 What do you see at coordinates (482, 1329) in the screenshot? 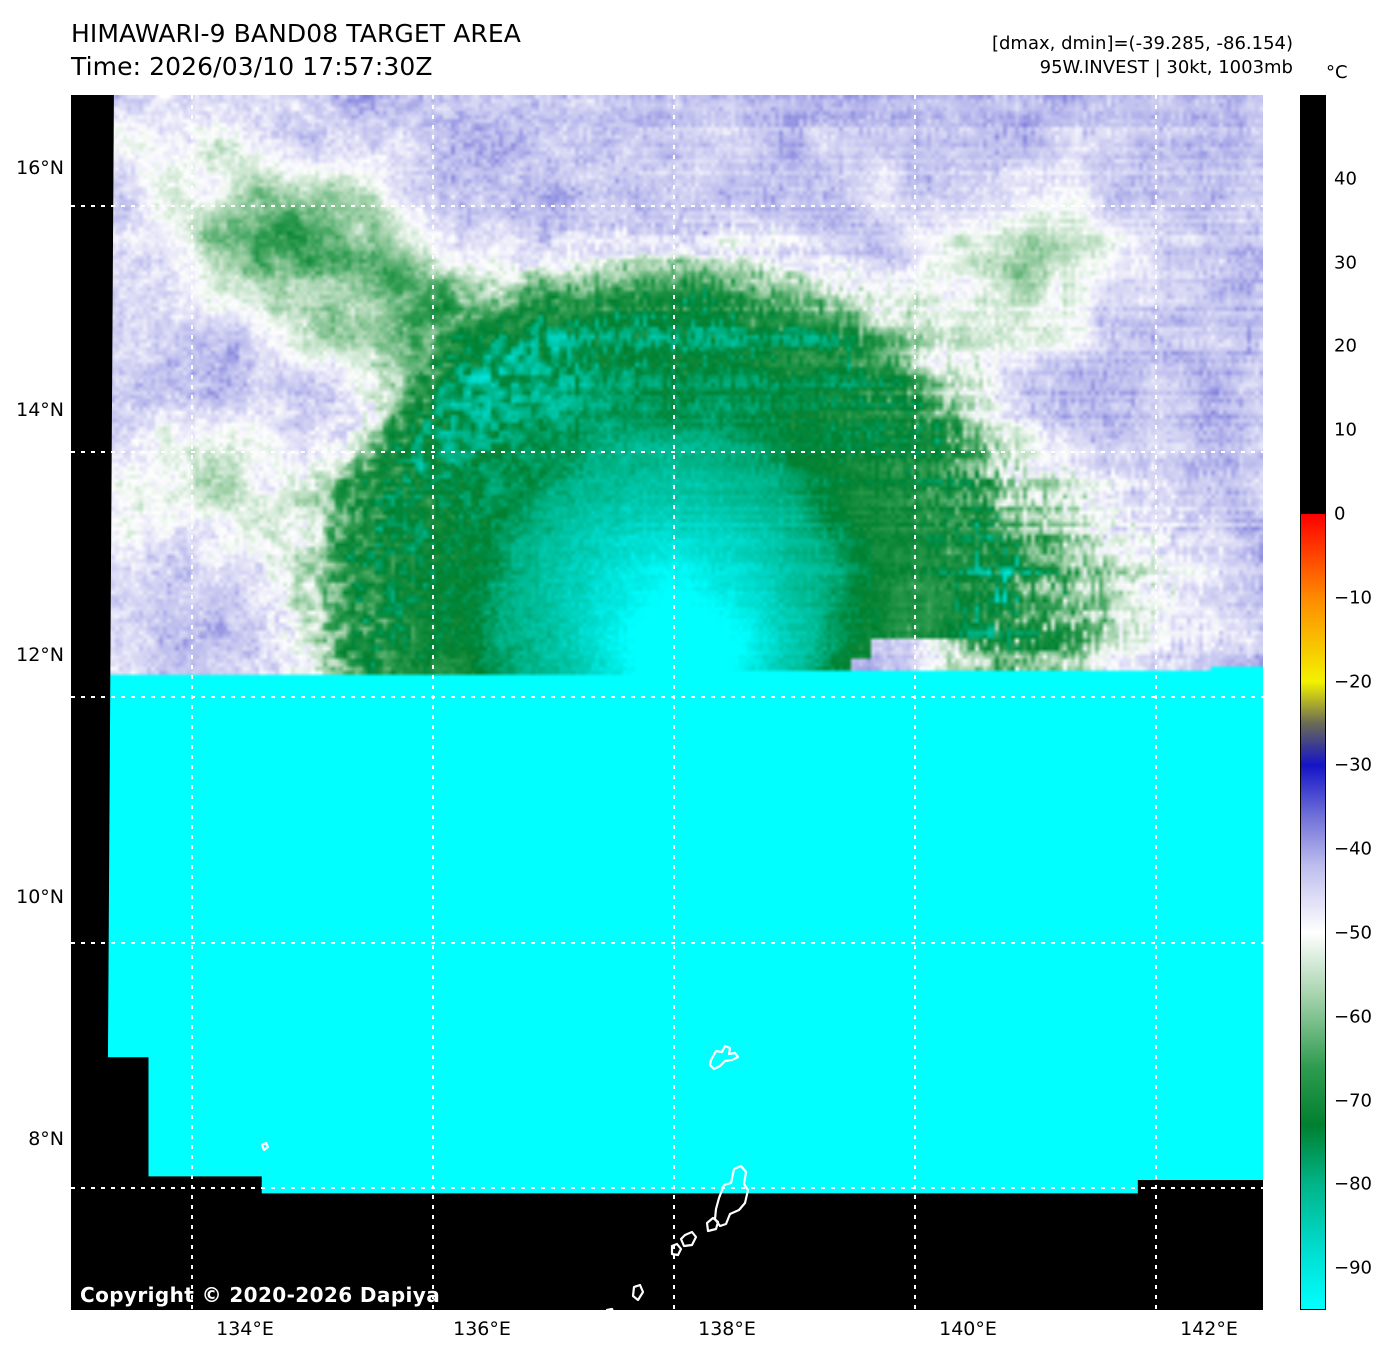
I see `longitude-tick-label: 136°E` at bounding box center [482, 1329].